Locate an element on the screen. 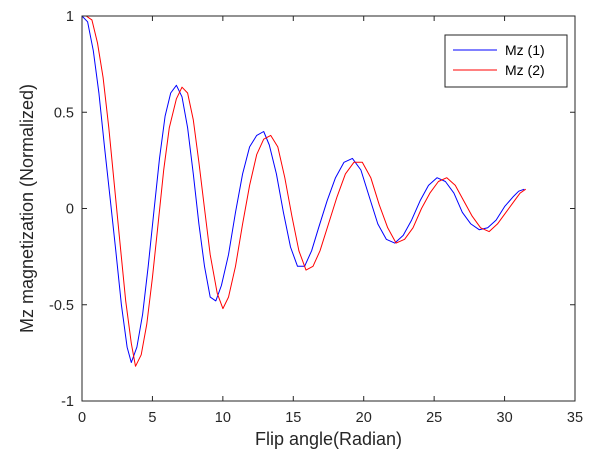 This screenshot has width=603, height=461. x-tick-label: 10 is located at coordinates (223, 418).